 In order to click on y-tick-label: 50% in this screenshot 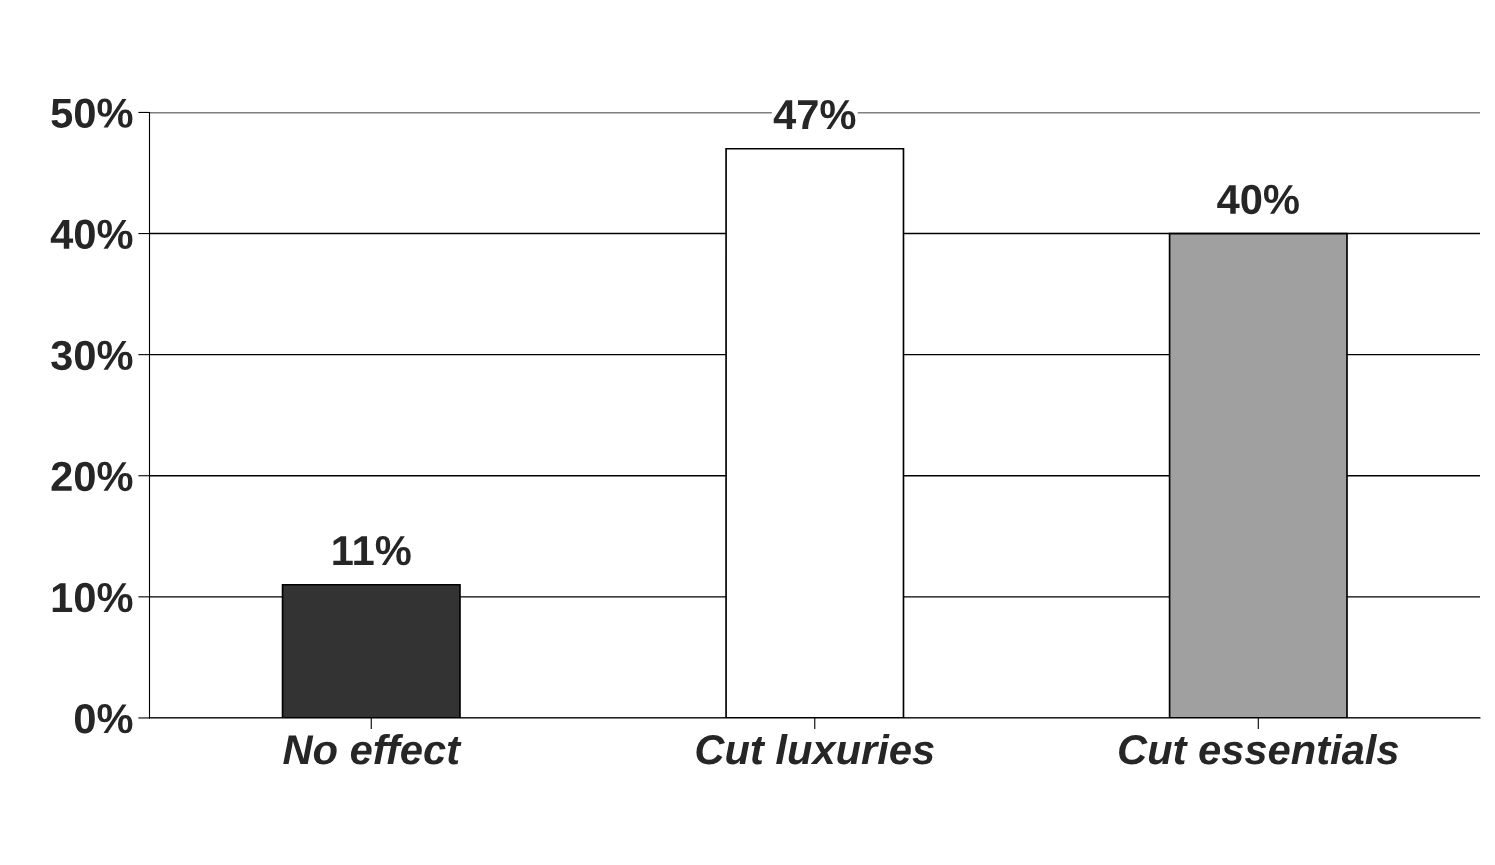, I will do `click(92, 113)`.